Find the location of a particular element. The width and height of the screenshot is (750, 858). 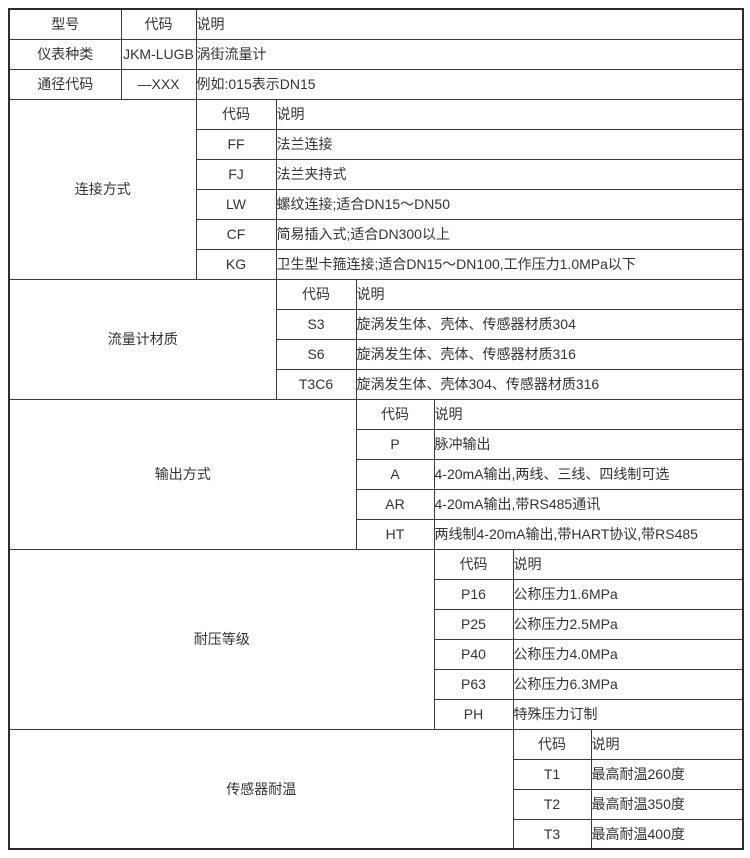

table-row: CF 简易插入式;适合DN300以上 is located at coordinates (376, 234).